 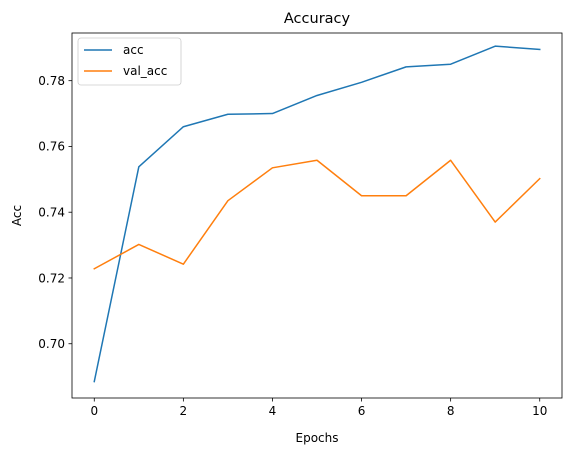 What do you see at coordinates (129, 61) in the screenshot?
I see `legend: acc val_acc` at bounding box center [129, 61].